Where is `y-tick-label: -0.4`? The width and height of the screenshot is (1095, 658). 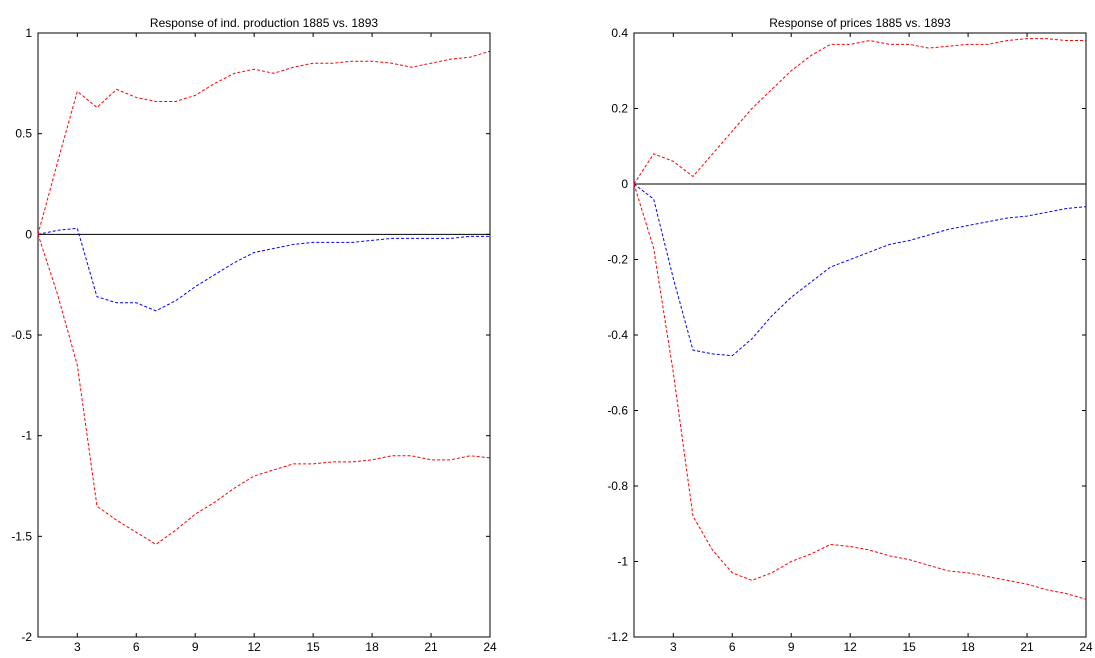 y-tick-label: -0.4 is located at coordinates (617, 335).